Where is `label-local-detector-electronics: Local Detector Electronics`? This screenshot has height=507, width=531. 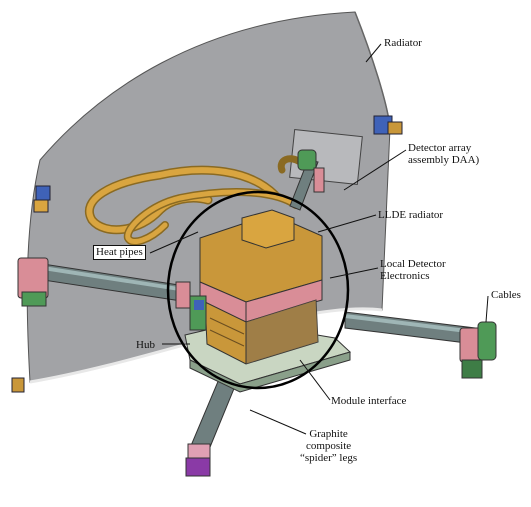
label-local-detector-electronics: Local Detector Electronics is located at coordinates (413, 270).